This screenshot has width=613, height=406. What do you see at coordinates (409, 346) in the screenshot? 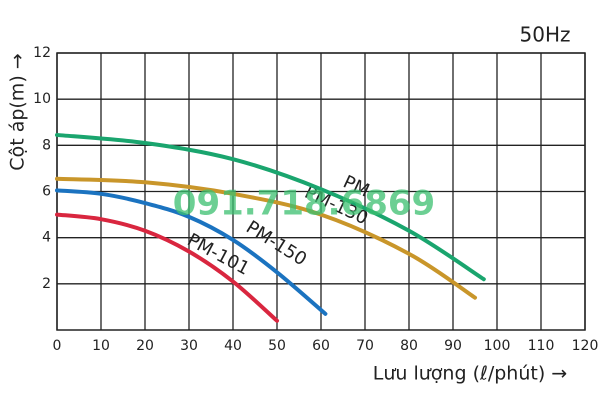
I see `x-tick-label: 80` at bounding box center [409, 346].